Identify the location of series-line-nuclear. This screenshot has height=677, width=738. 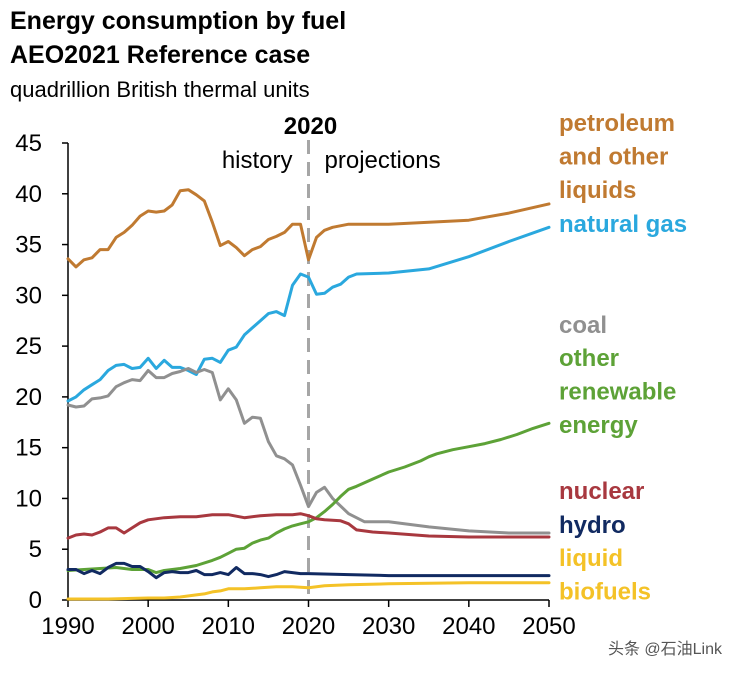
(308, 526).